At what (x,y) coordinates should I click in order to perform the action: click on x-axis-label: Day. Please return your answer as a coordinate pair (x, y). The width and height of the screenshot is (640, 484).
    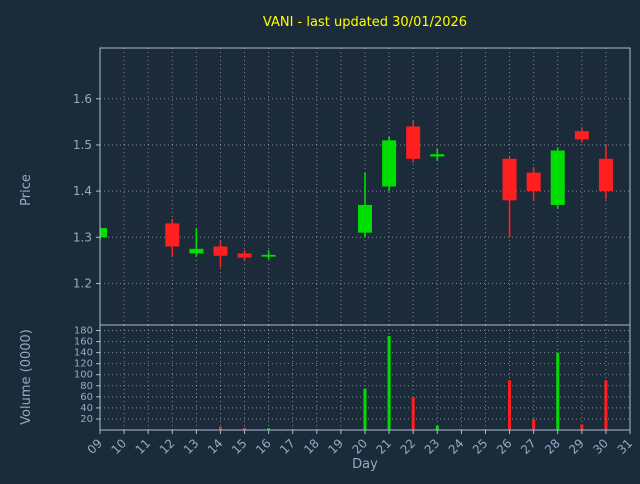
    Looking at the image, I should click on (365, 464).